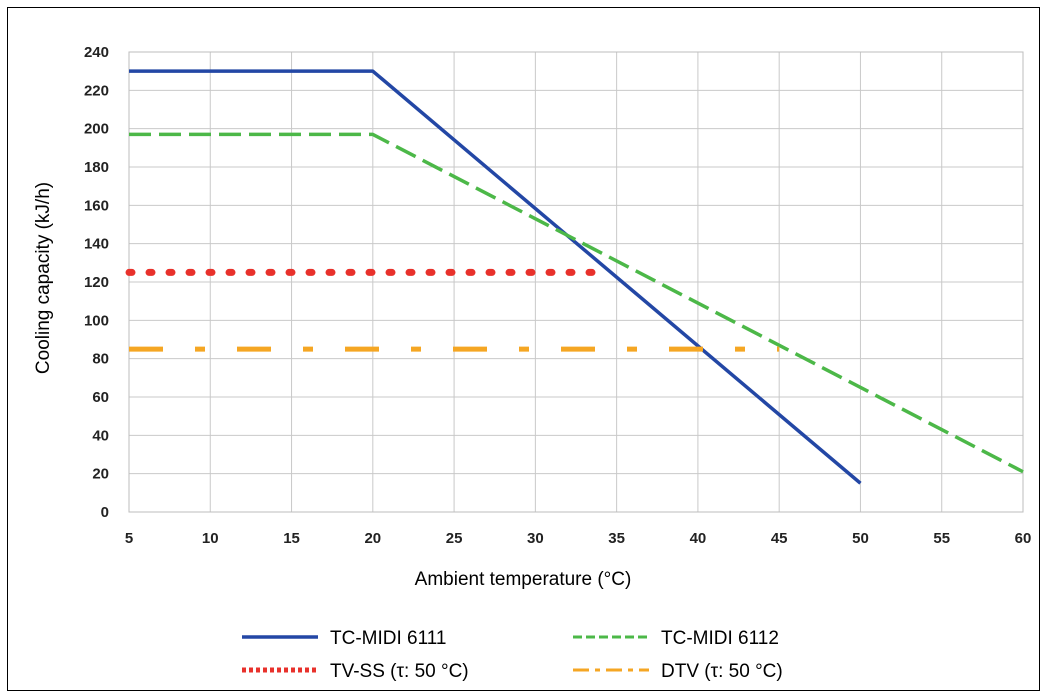 The width and height of the screenshot is (1043, 693). What do you see at coordinates (578, 538) in the screenshot?
I see `x-tick-labels: 5 10 15 20 25 30 35 40 45 50 55 60` at bounding box center [578, 538].